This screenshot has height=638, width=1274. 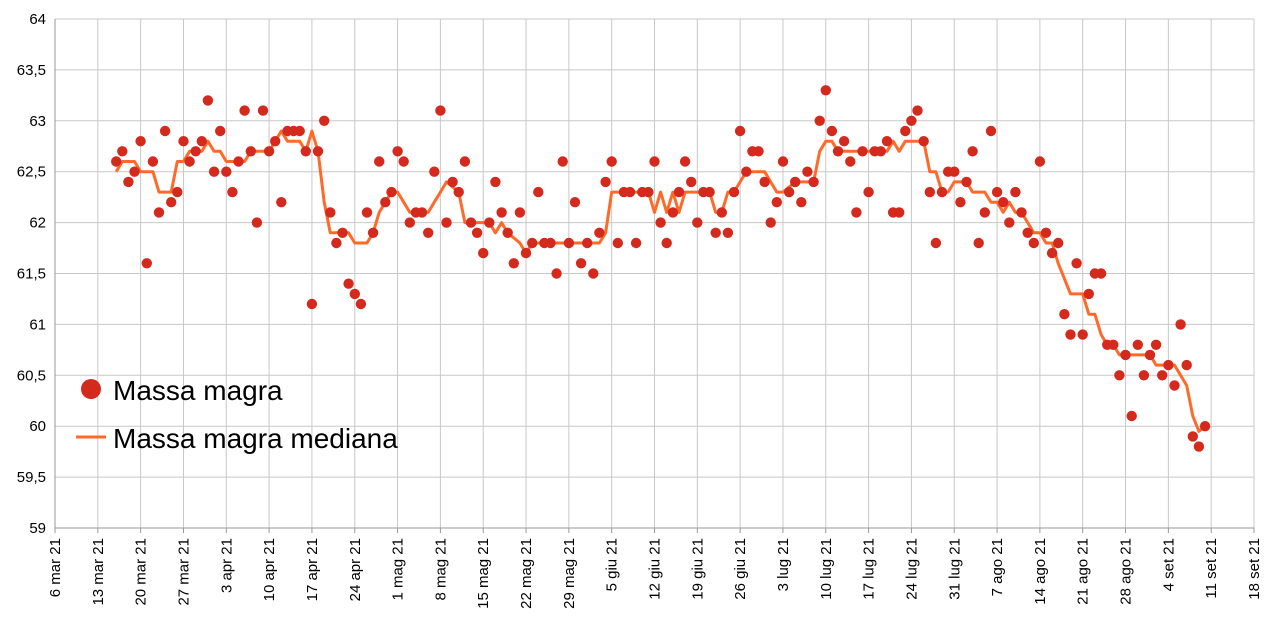 I want to click on y-tick-label: 59, so click(x=37, y=528).